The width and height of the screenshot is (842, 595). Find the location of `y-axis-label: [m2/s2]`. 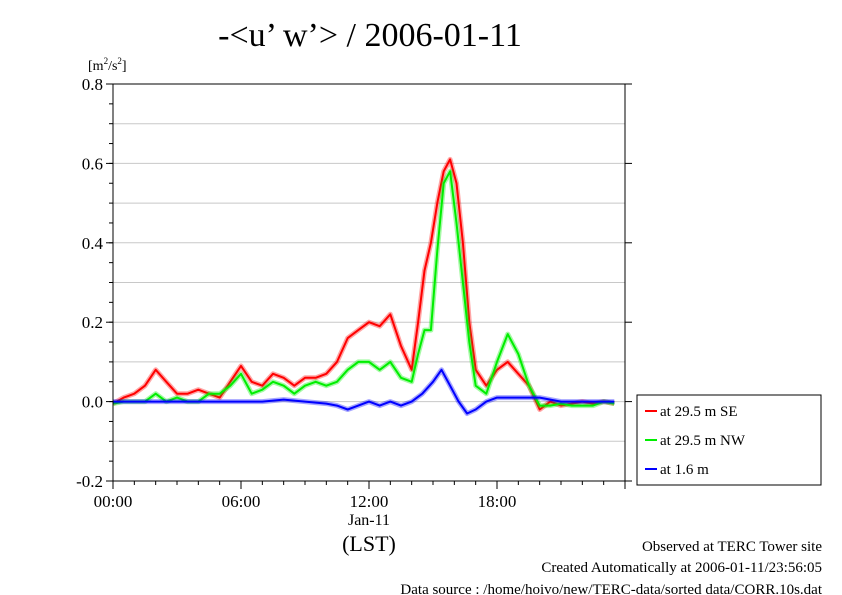

y-axis-label: [m2/s2] is located at coordinates (107, 65).